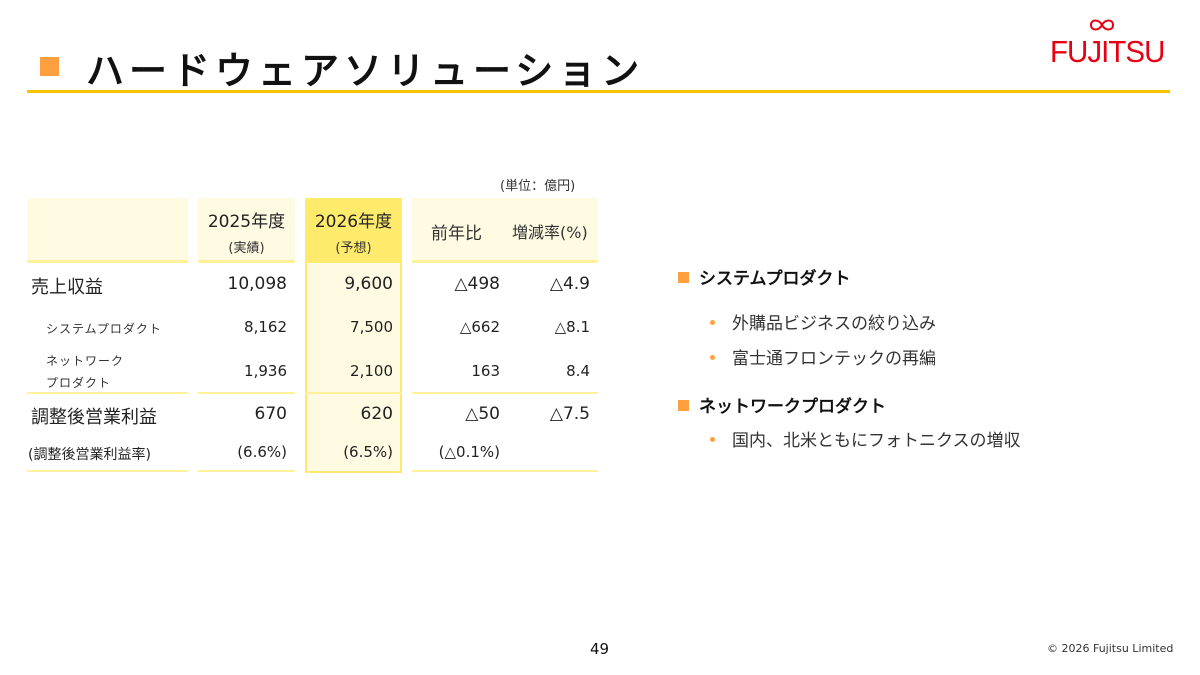 The image size is (1200, 675). What do you see at coordinates (376, 414) in the screenshot?
I see `cell-profit-fy2026: 620` at bounding box center [376, 414].